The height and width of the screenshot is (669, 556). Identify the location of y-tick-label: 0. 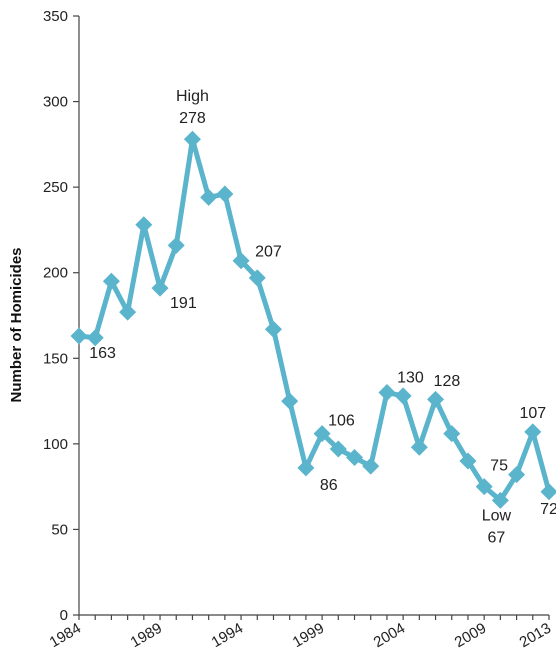
(64, 615).